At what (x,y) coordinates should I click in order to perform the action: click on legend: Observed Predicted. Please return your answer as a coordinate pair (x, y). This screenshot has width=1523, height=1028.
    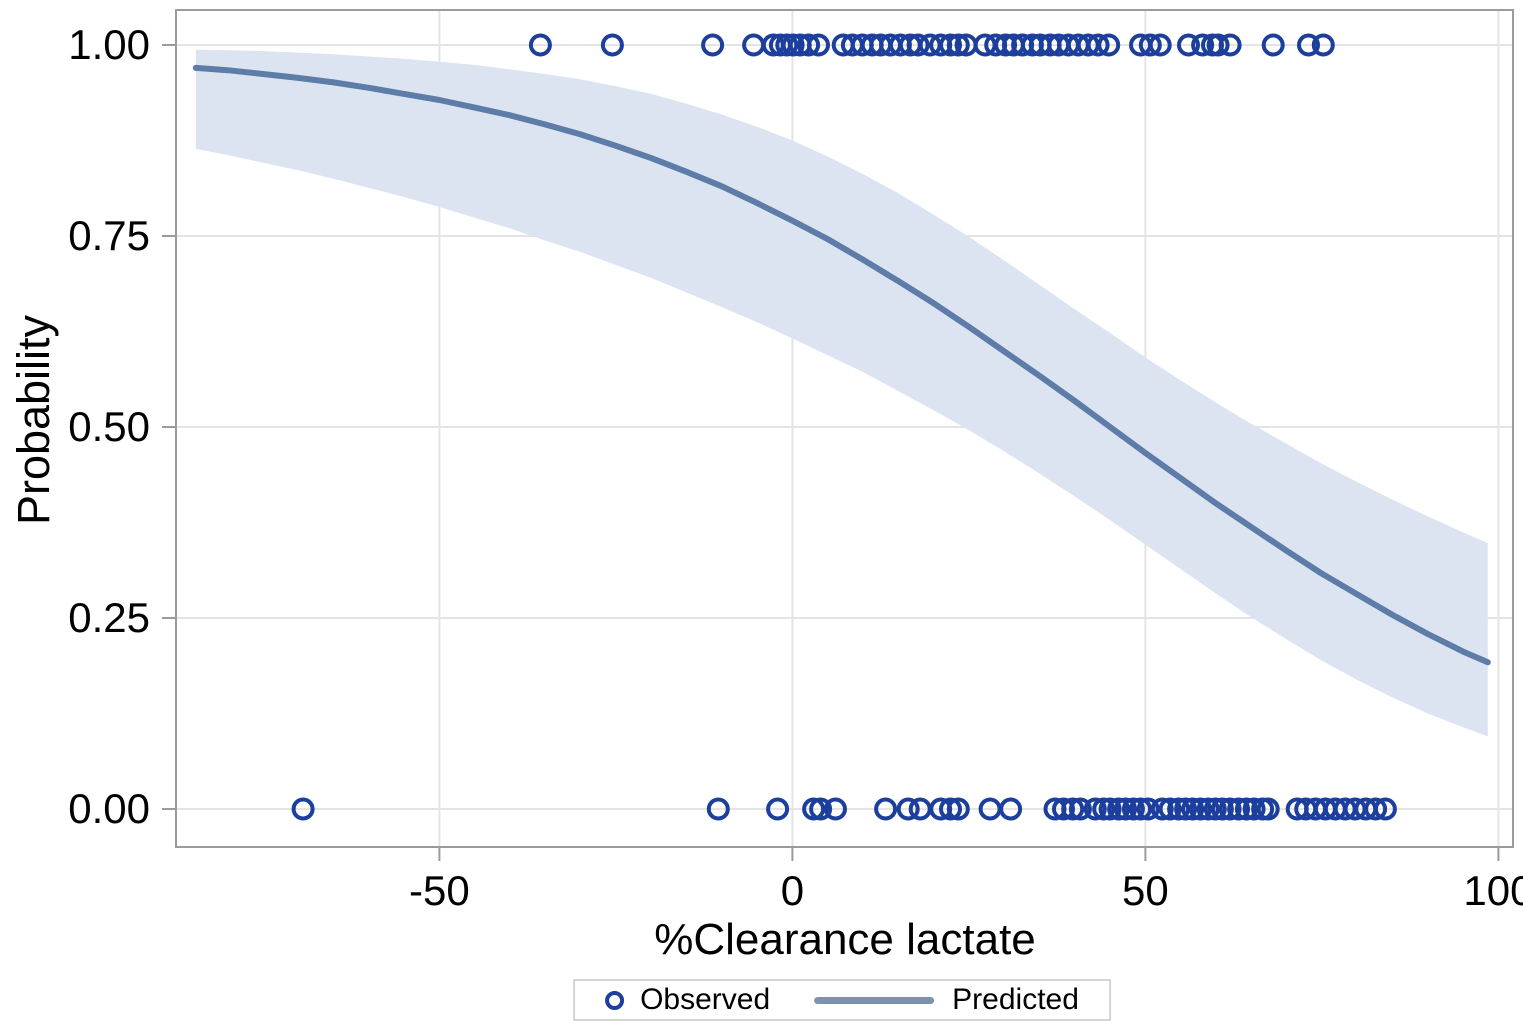
    Looking at the image, I should click on (842, 1000).